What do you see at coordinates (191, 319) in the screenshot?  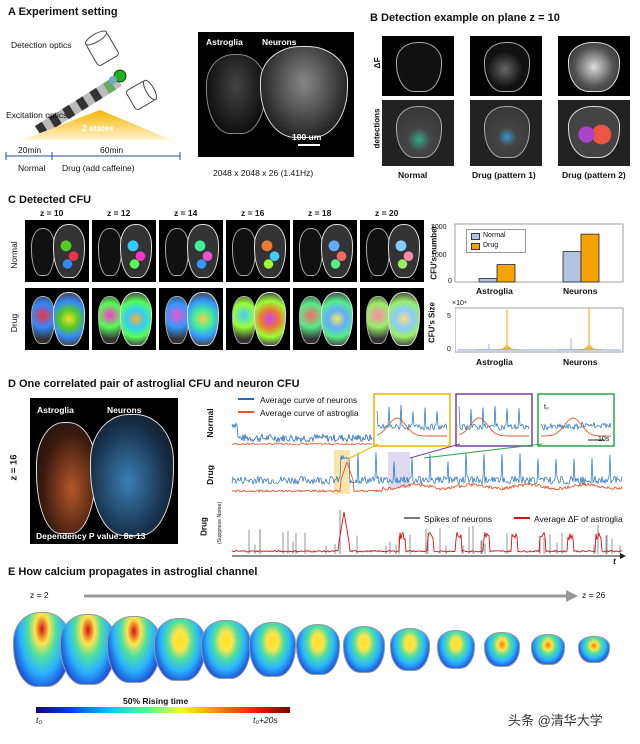 I see `cfu-drug-z14` at bounding box center [191, 319].